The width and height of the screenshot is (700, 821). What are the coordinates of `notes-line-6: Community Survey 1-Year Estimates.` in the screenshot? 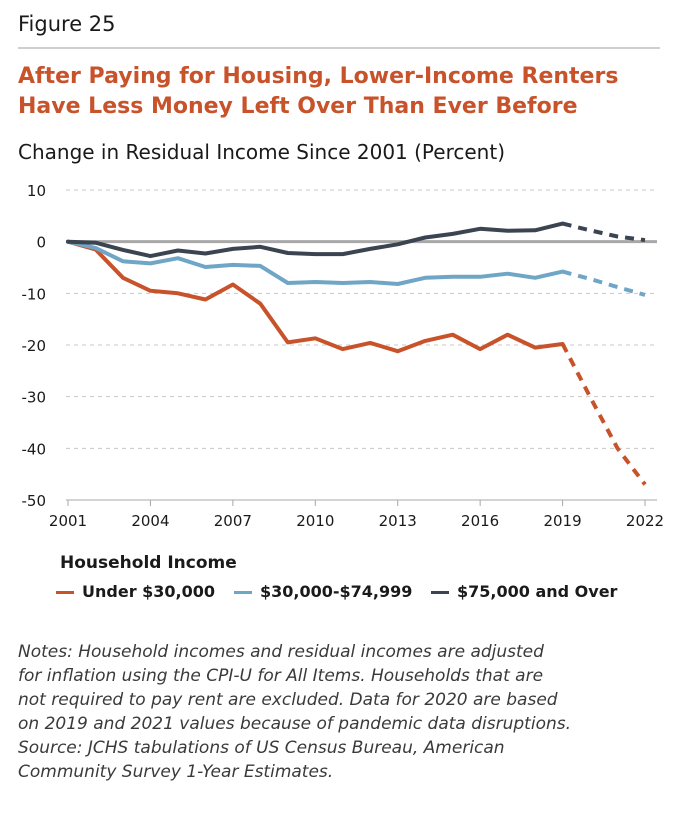 It's located at (176, 772).